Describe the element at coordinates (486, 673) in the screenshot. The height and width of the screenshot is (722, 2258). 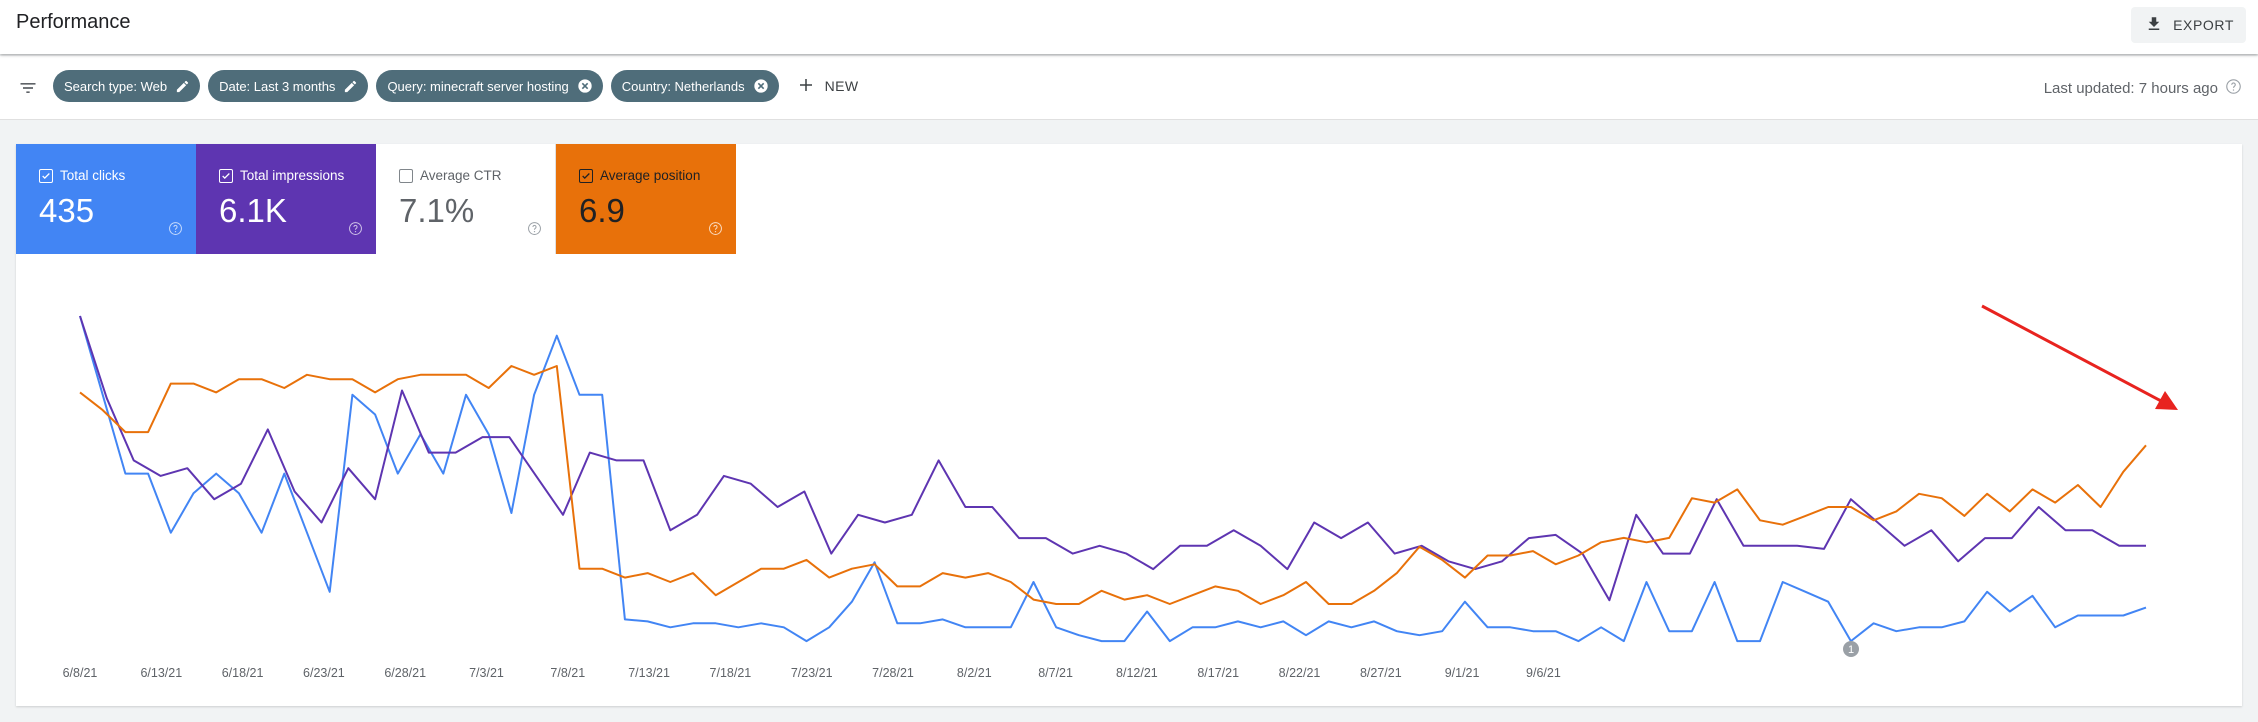
I see `x-tick-label: 7/3/21` at that location.